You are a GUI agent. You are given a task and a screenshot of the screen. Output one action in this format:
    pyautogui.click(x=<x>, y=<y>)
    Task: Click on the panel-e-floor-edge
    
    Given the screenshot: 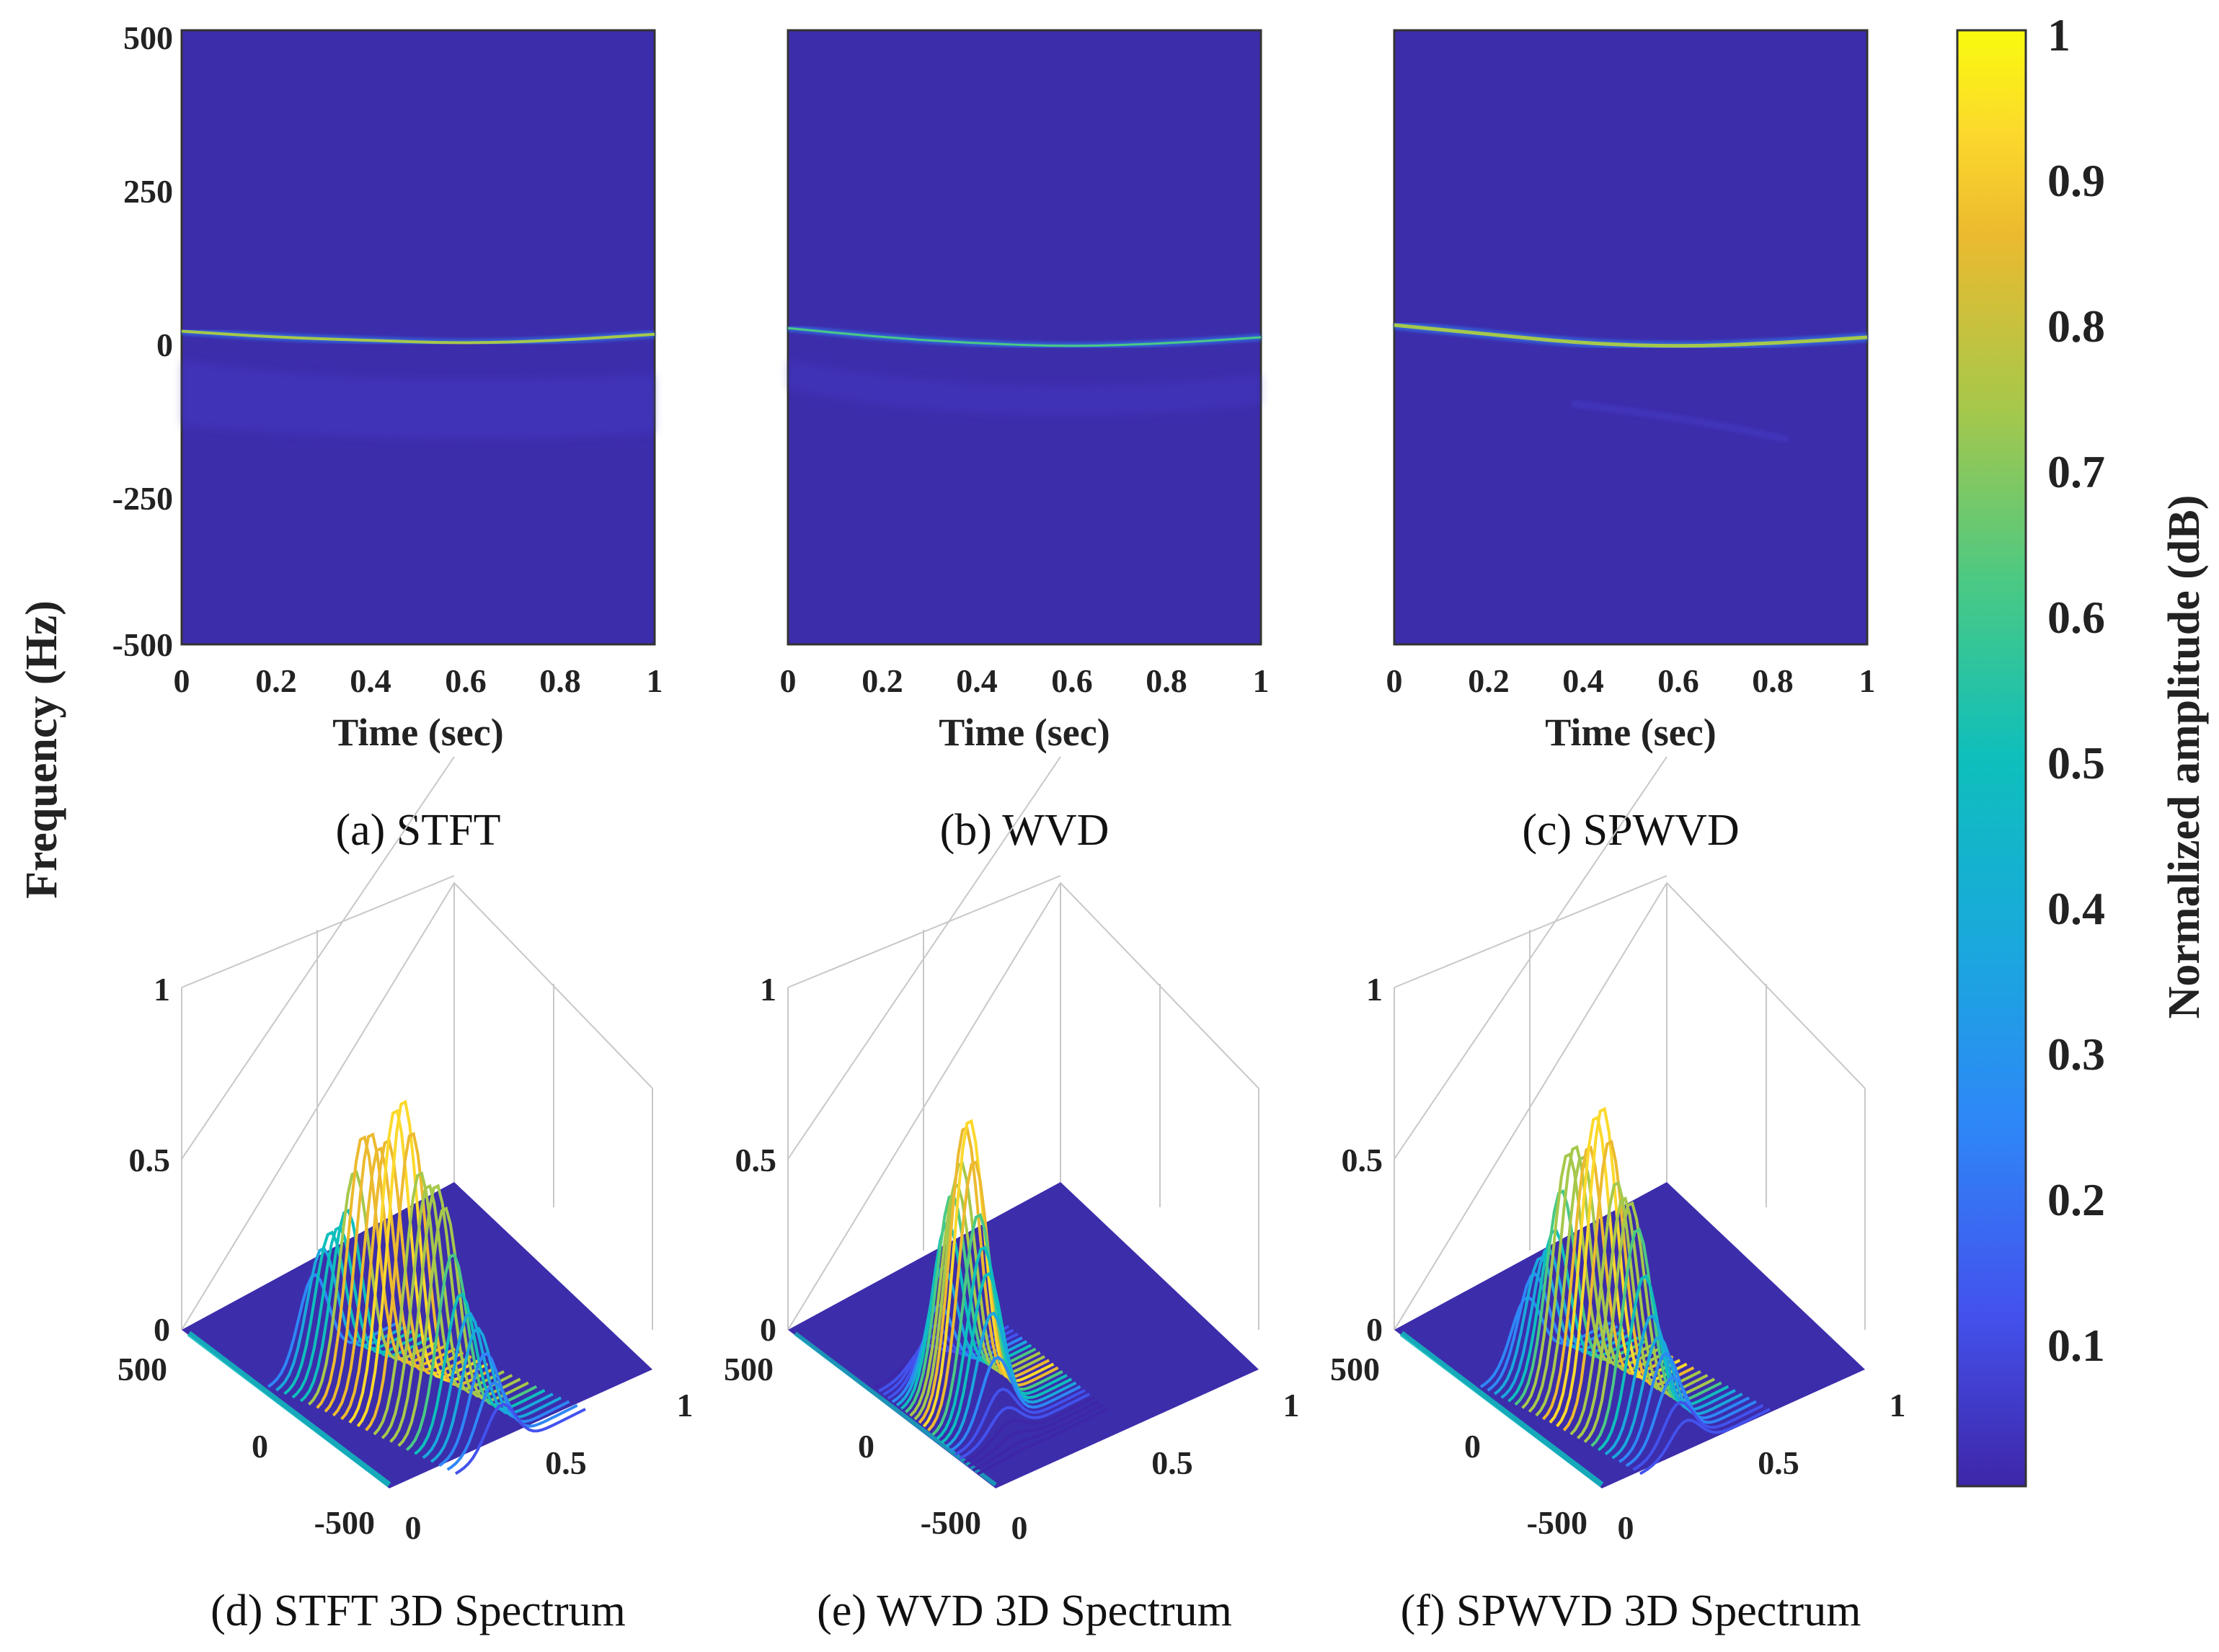 What is the action you would take?
    pyautogui.click(x=895, y=1409)
    